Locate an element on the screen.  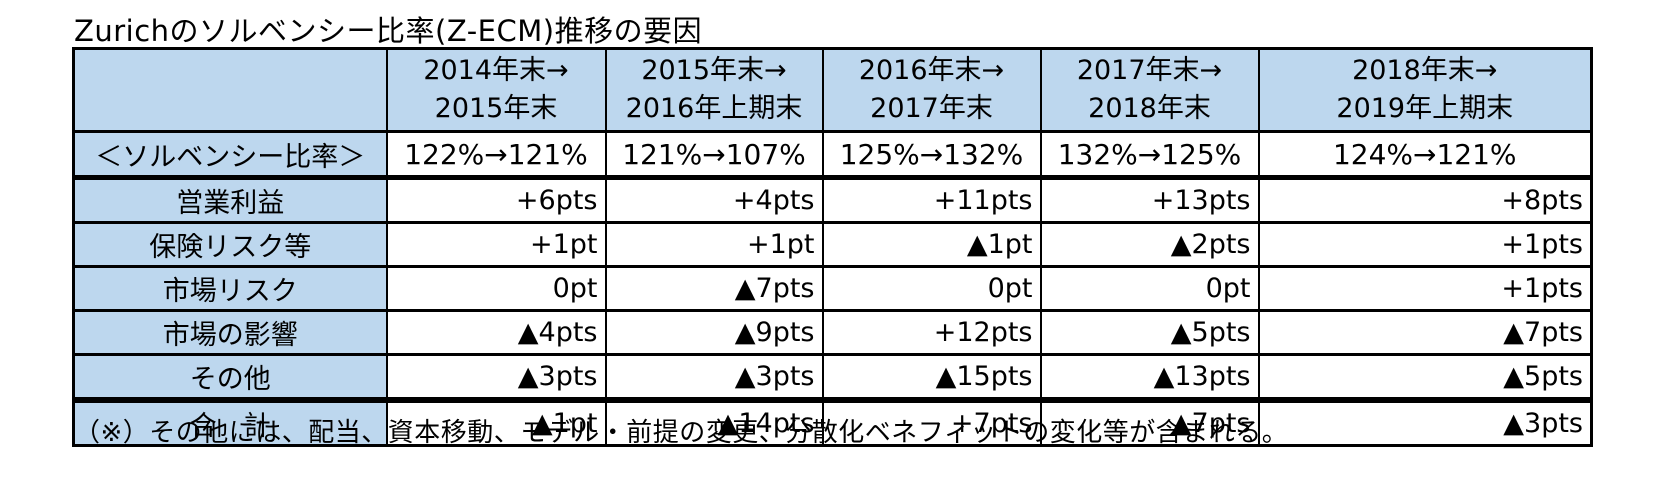
cell-value: +6pts is located at coordinates (496, 200).